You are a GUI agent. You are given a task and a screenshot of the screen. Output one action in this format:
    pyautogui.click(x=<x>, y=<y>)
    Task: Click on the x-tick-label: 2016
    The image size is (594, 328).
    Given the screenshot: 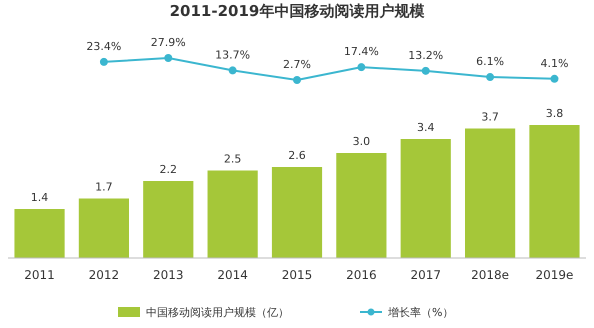 What is the action you would take?
    pyautogui.click(x=361, y=275)
    